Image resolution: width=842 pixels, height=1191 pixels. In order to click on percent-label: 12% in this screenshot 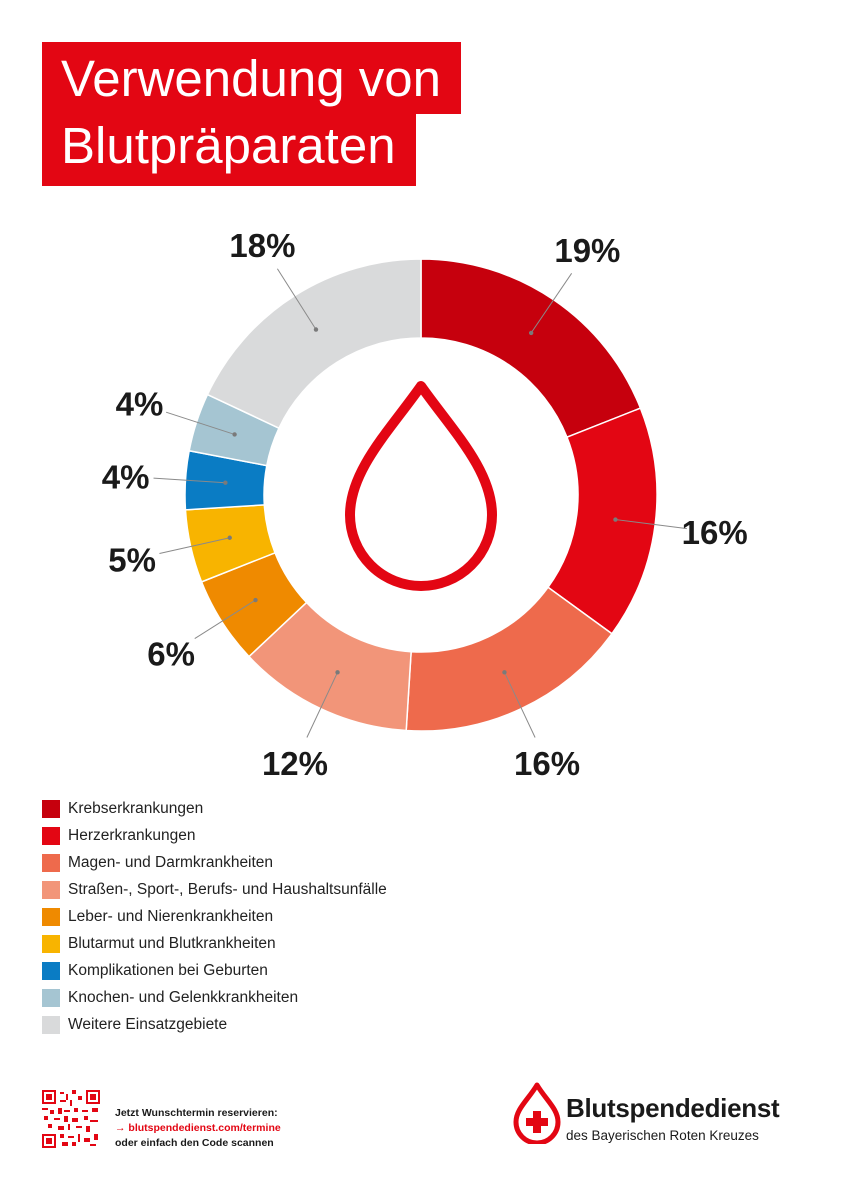, I will do `click(295, 763)`.